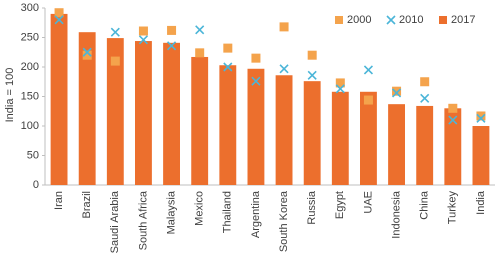 This screenshot has height=259, width=500. What do you see at coordinates (59, 200) in the screenshot?
I see `x-tick-label: Iran` at bounding box center [59, 200].